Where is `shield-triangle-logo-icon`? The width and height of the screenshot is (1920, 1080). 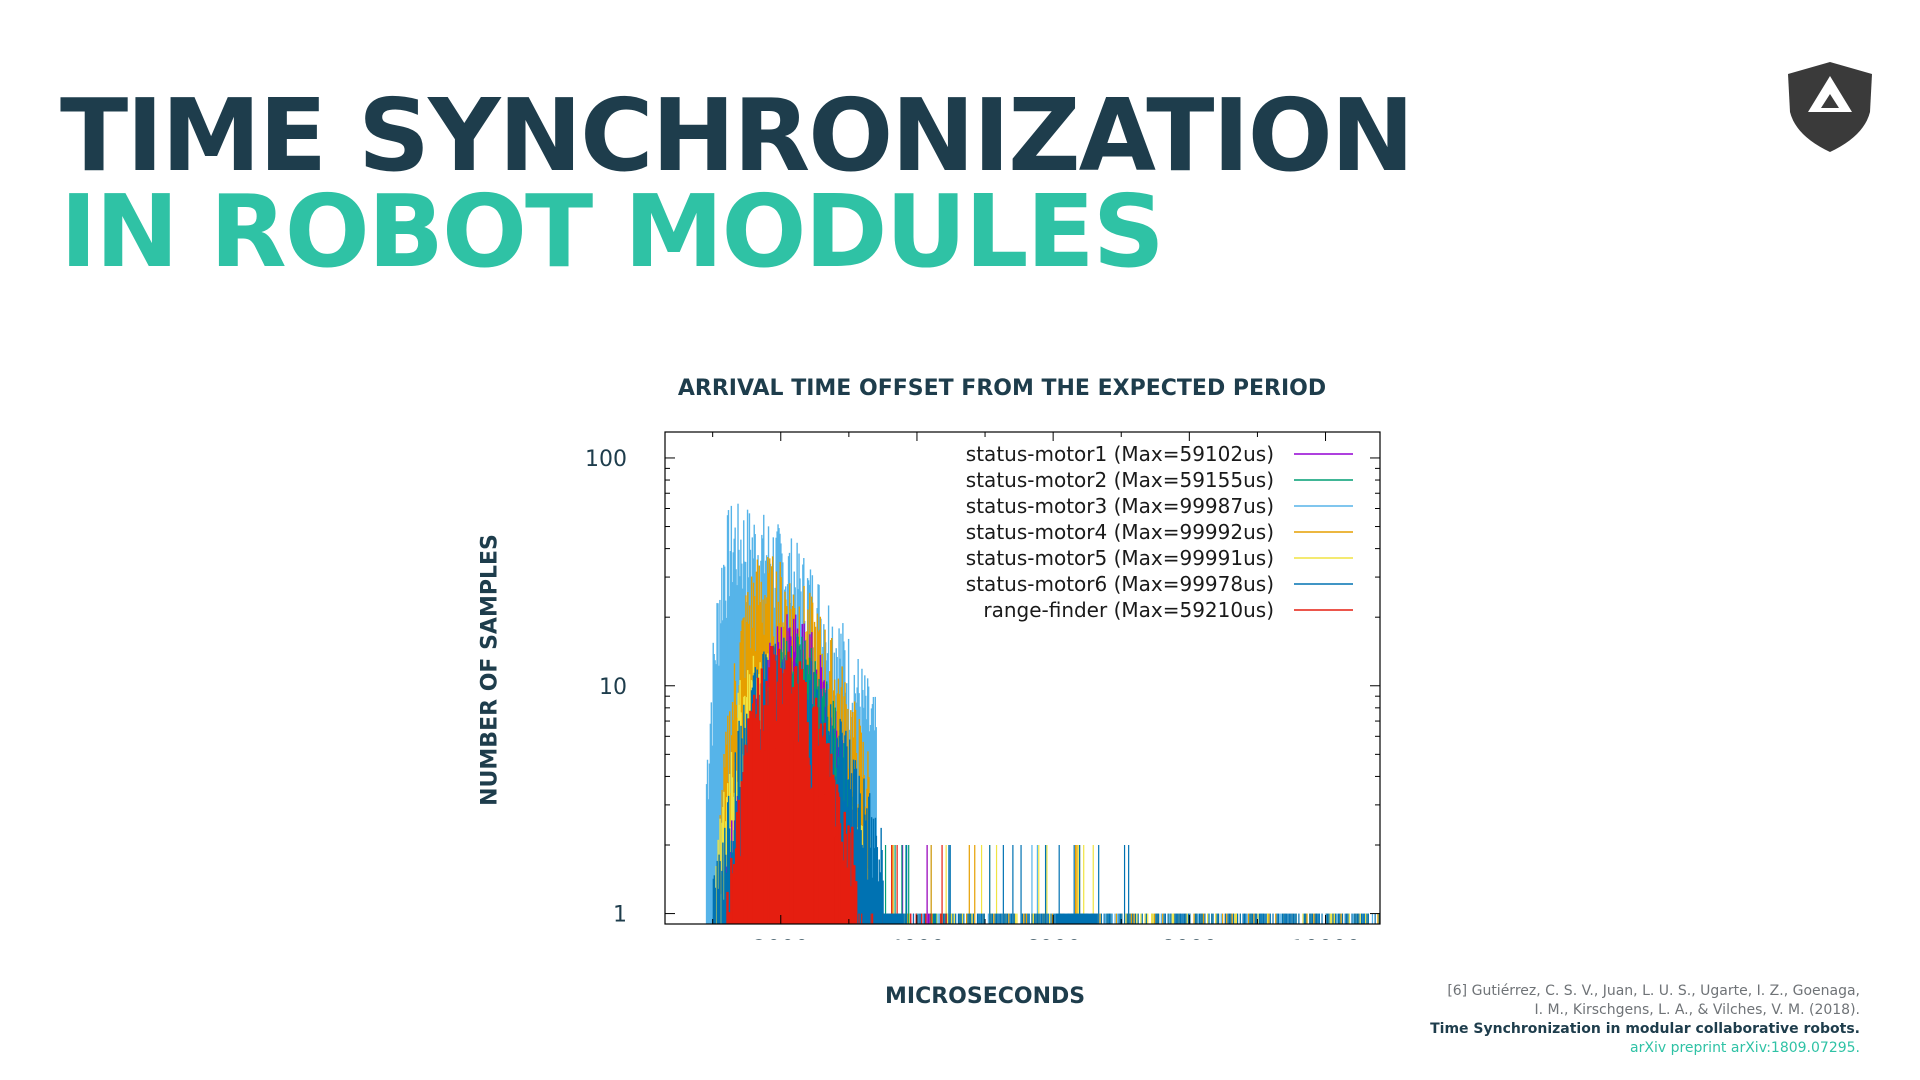 shield-triangle-logo-icon is located at coordinates (1830, 107).